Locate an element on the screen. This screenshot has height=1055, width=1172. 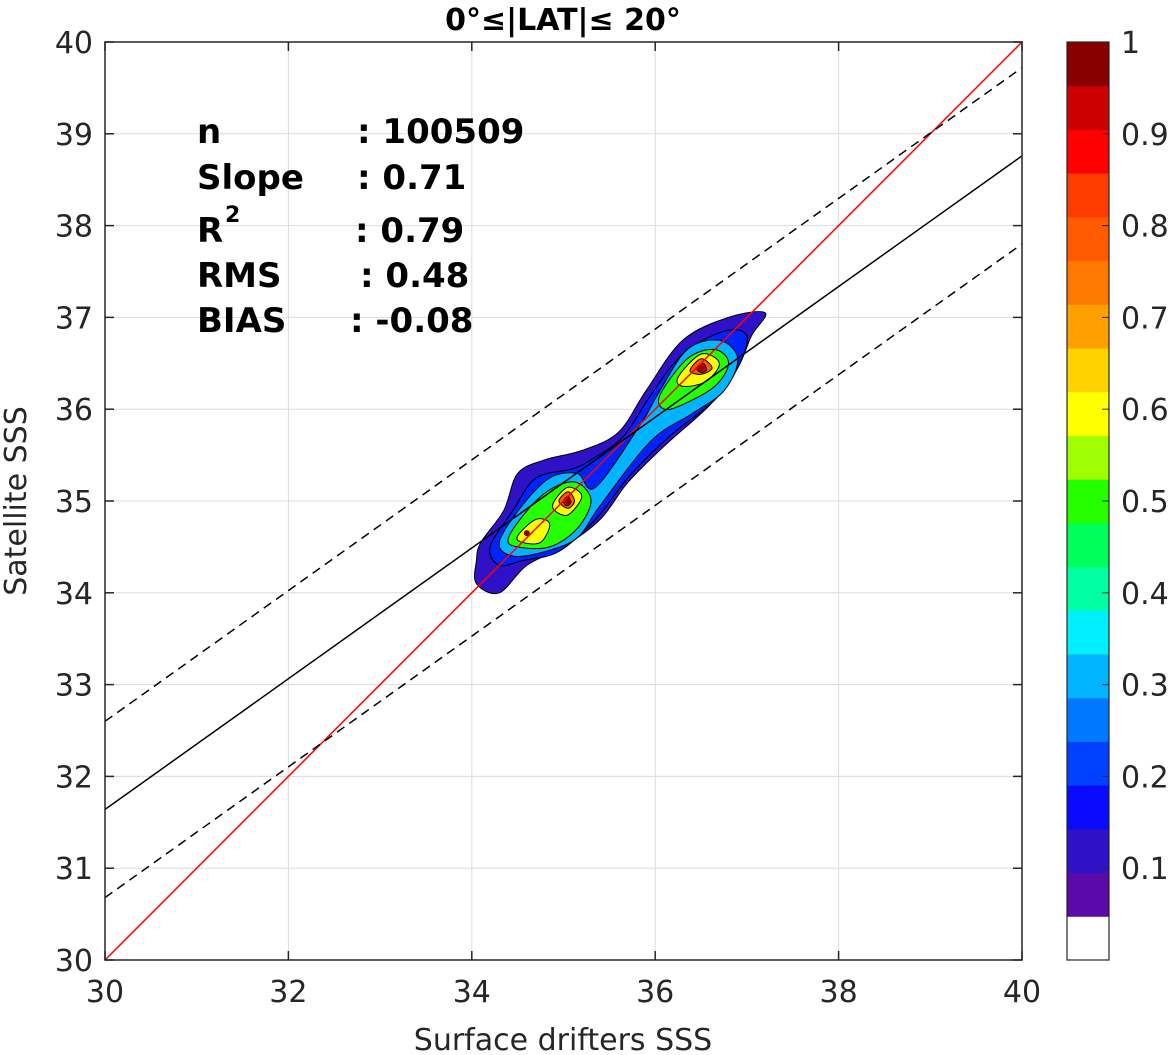
stat-n-value: : 100509 is located at coordinates (440, 132).